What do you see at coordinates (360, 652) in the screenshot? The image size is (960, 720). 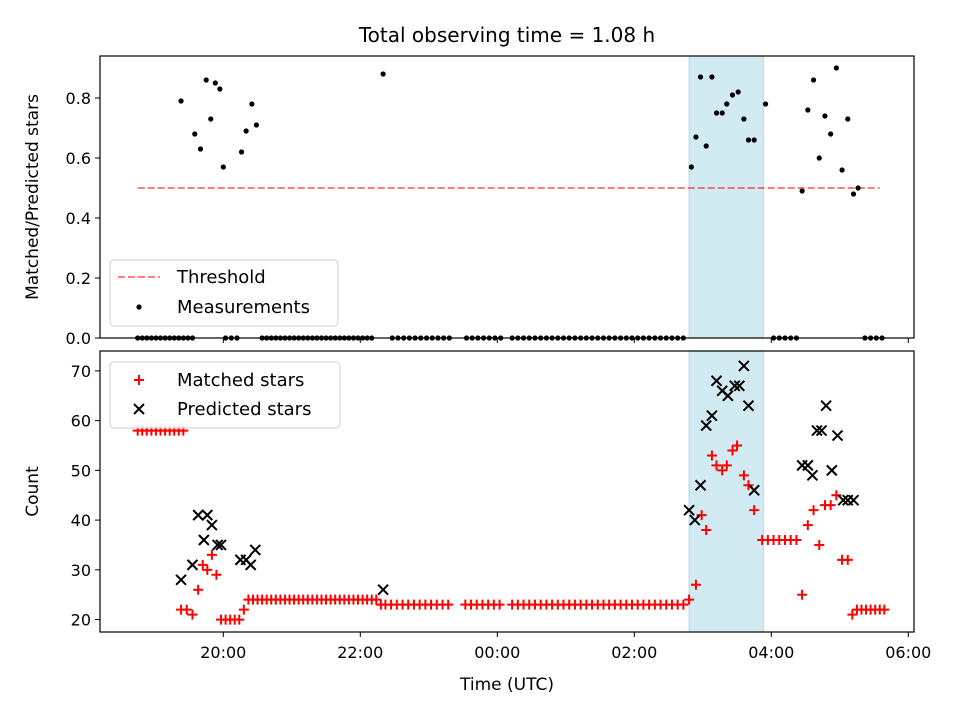 I see `x-tick-label: 22:00` at bounding box center [360, 652].